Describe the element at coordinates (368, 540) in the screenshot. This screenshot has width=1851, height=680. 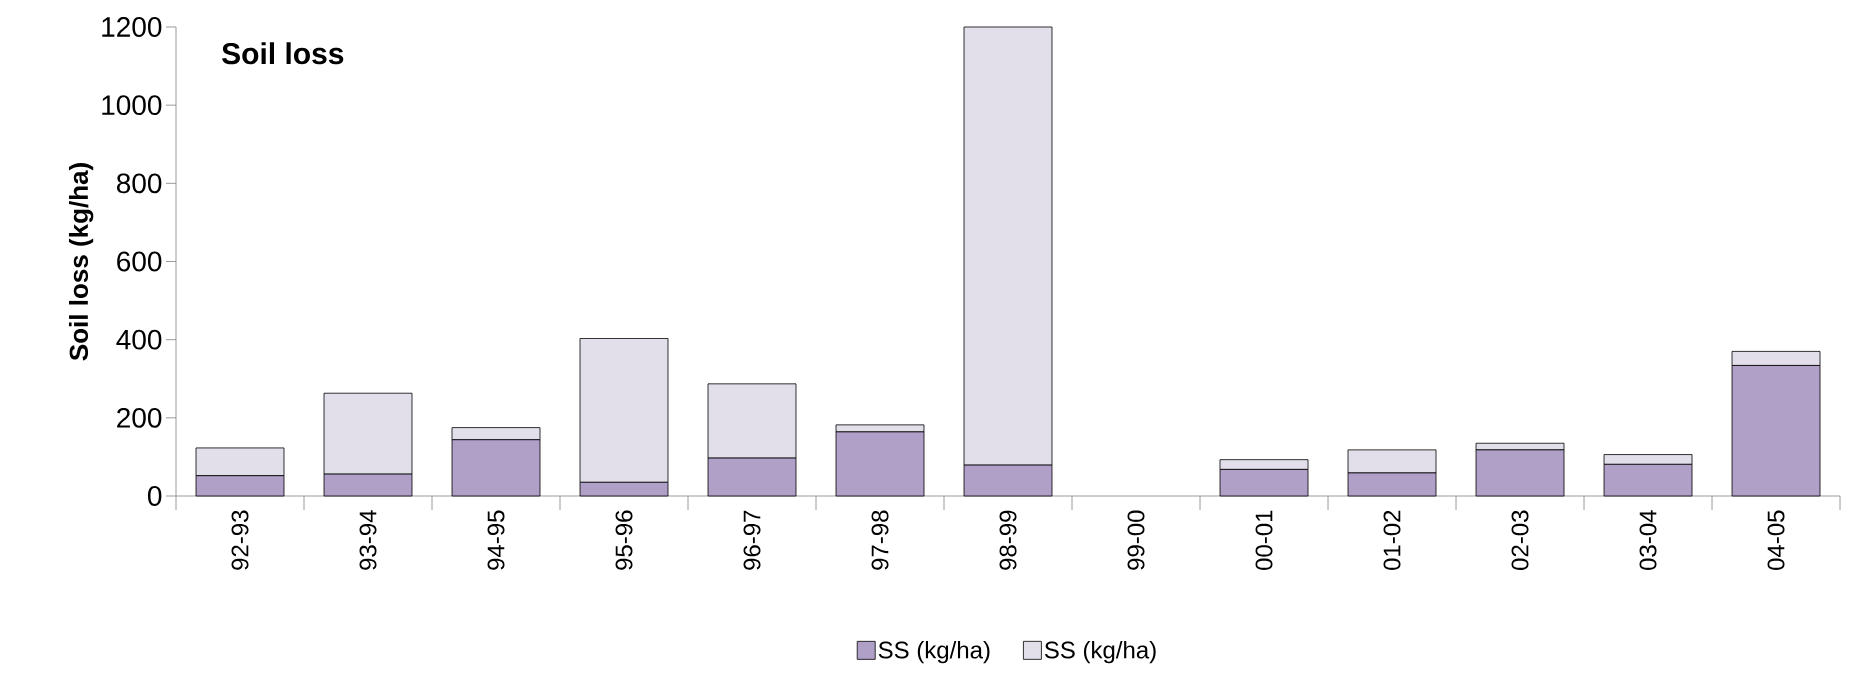
I see `x-tick-label: 93-94` at that location.